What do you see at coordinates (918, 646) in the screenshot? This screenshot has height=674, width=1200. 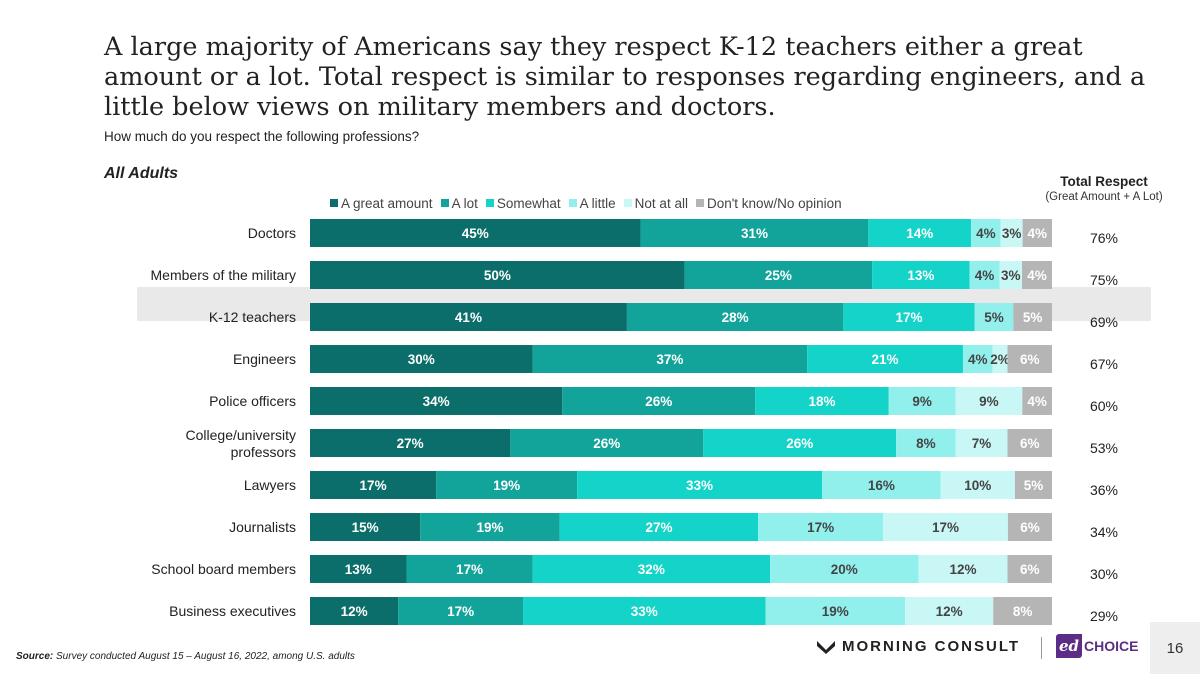 I see `morning-consult-logo: MORNING CONSULT` at bounding box center [918, 646].